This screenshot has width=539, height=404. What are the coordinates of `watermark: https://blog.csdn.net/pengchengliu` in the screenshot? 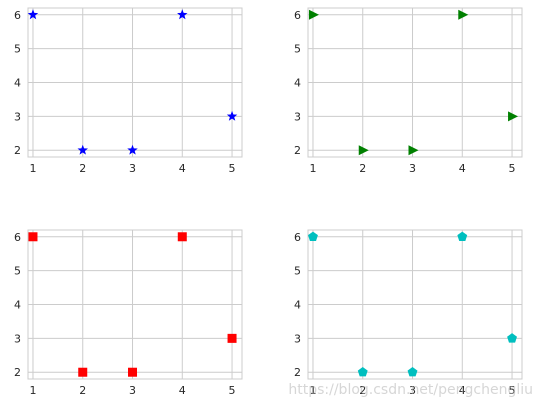 It's located at (410, 390).